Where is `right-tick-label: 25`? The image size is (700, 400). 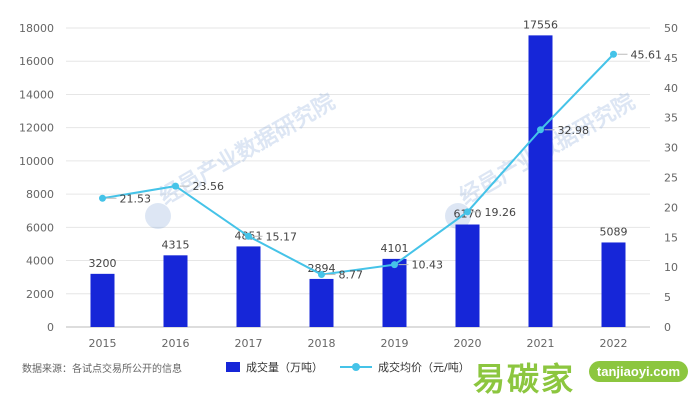 right-tick-label: 25 is located at coordinates (671, 178).